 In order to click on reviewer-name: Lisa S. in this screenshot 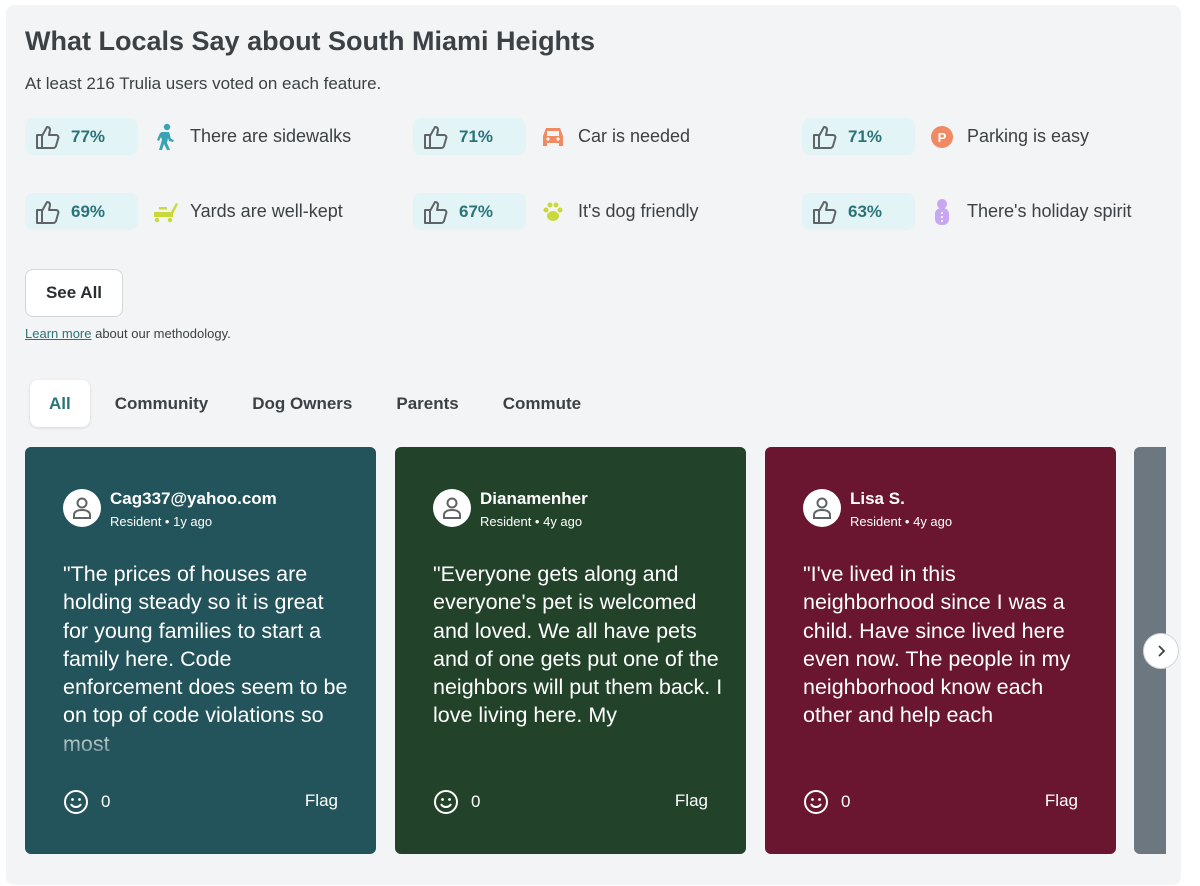, I will do `click(877, 498)`.